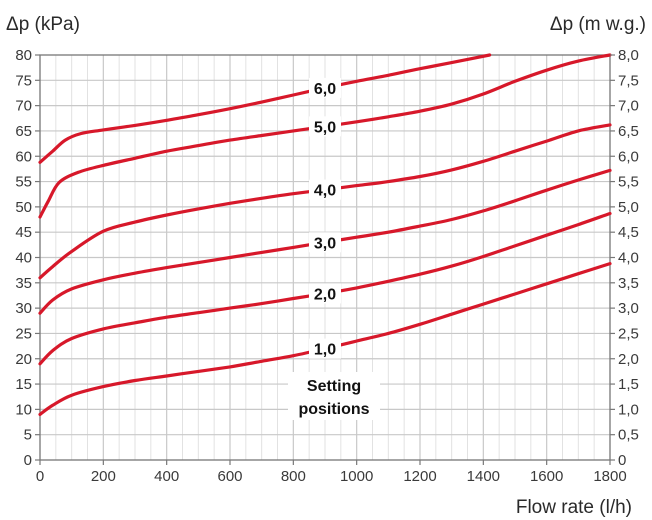 The height and width of the screenshot is (520, 652). I want to click on y-tick-label-right: 4,5, so click(628, 232).